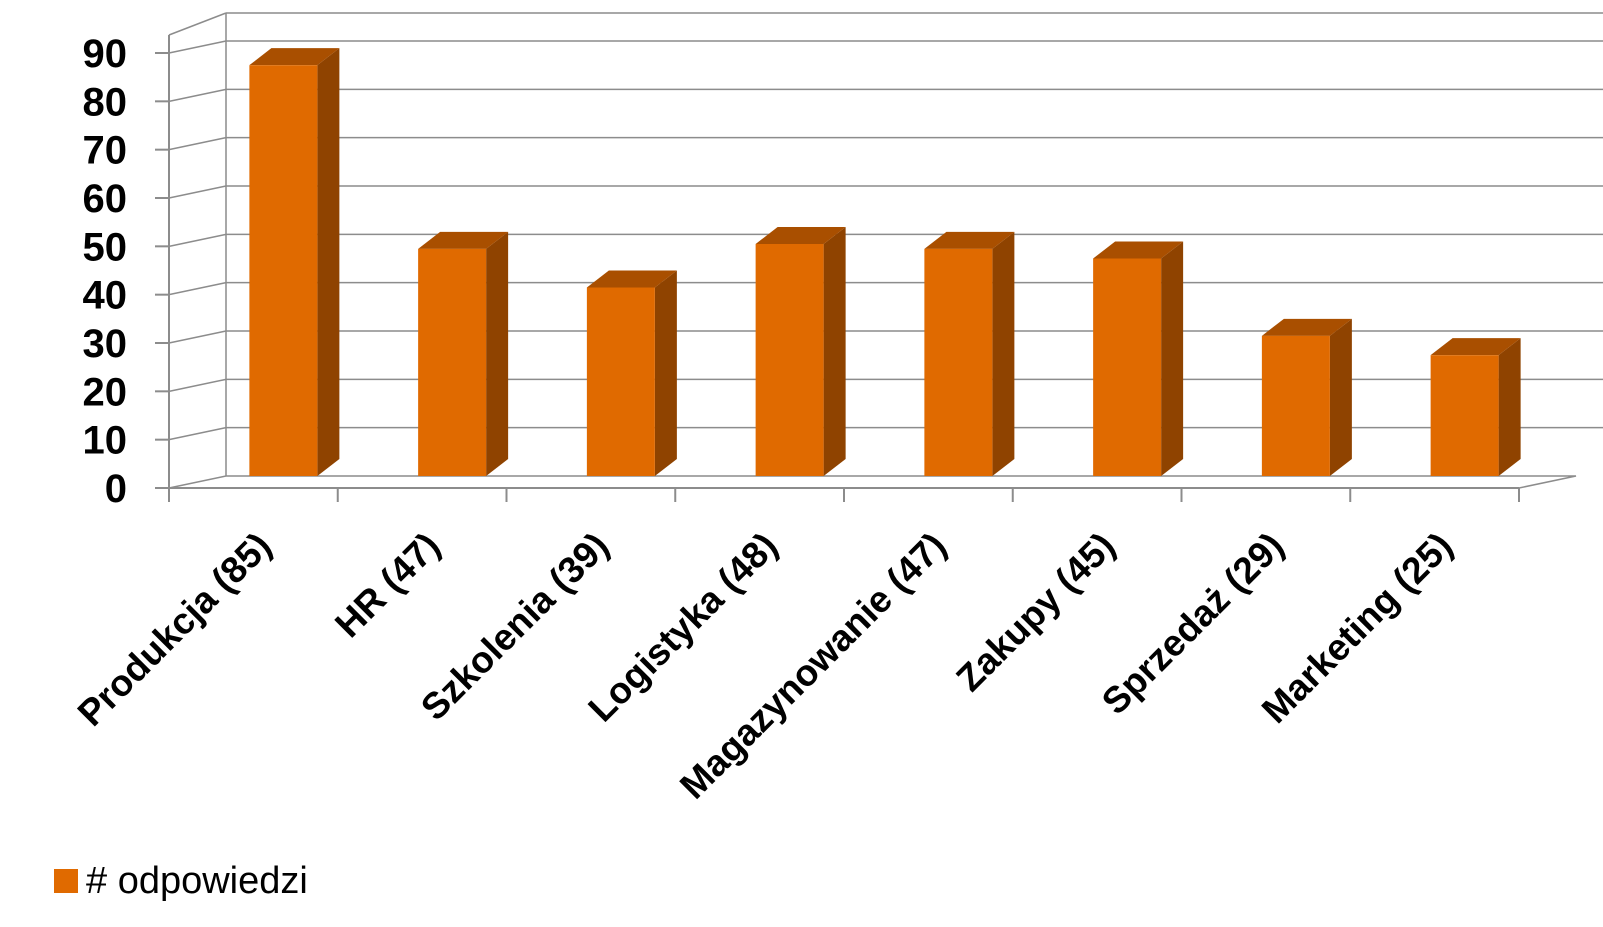 This screenshot has height=927, width=1603. Describe the element at coordinates (105, 344) in the screenshot. I see `y-tick-label: 30` at that location.